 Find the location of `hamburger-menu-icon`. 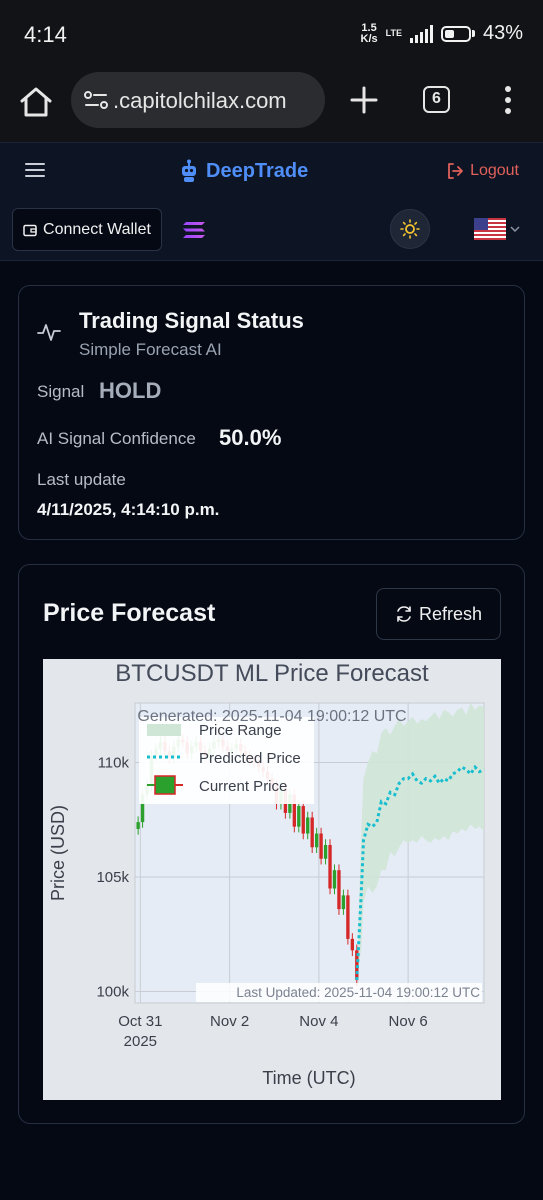

hamburger-menu-icon is located at coordinates (35, 170).